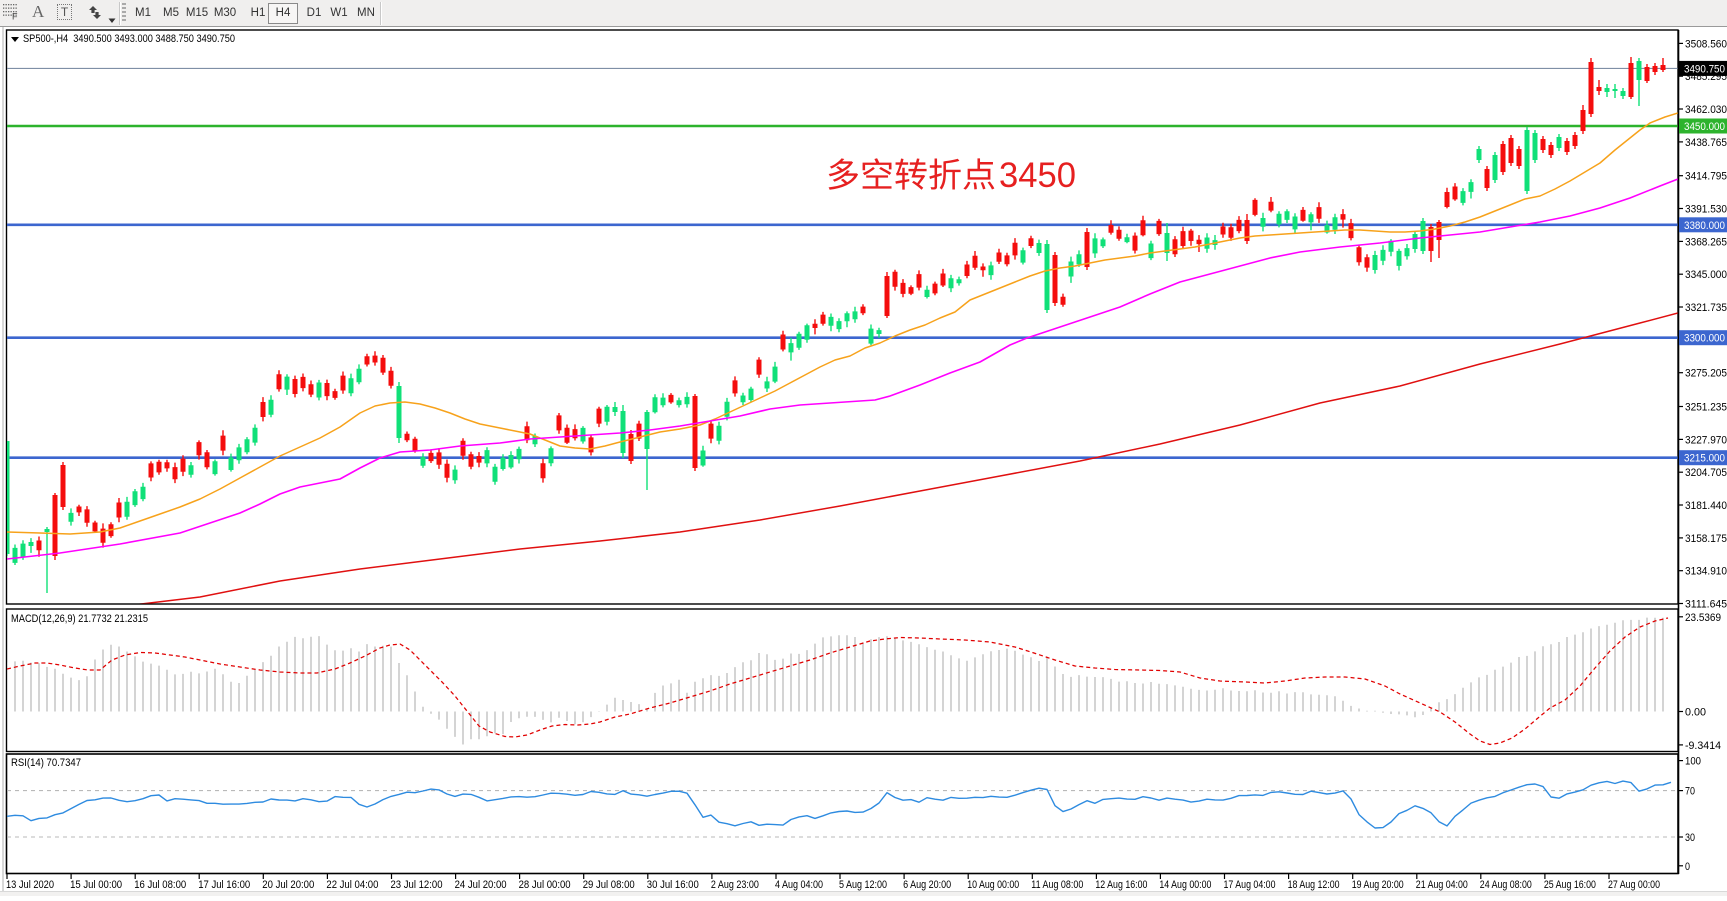  Describe the element at coordinates (1037, 175) in the screenshot. I see `svg-text: 3450` at that location.